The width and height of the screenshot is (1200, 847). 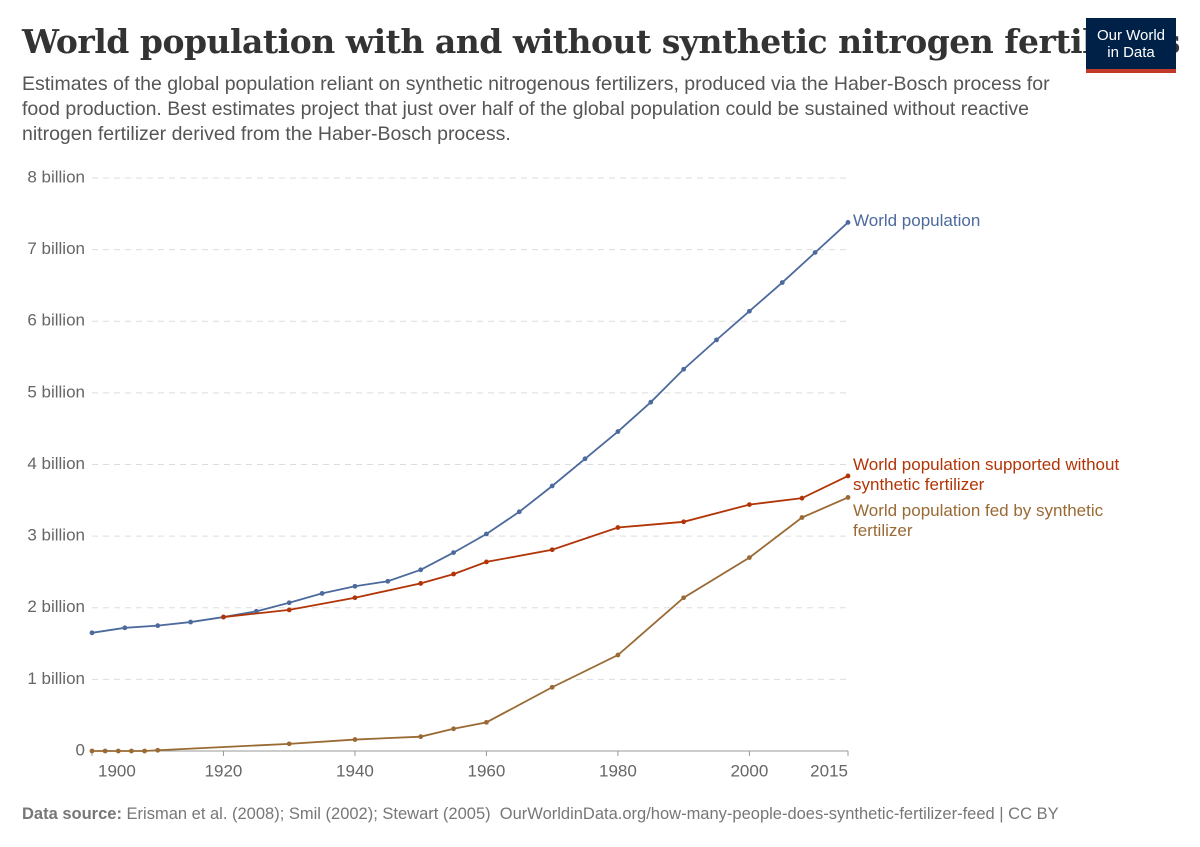 I want to click on x-tick-label: 2015, so click(x=829, y=770).